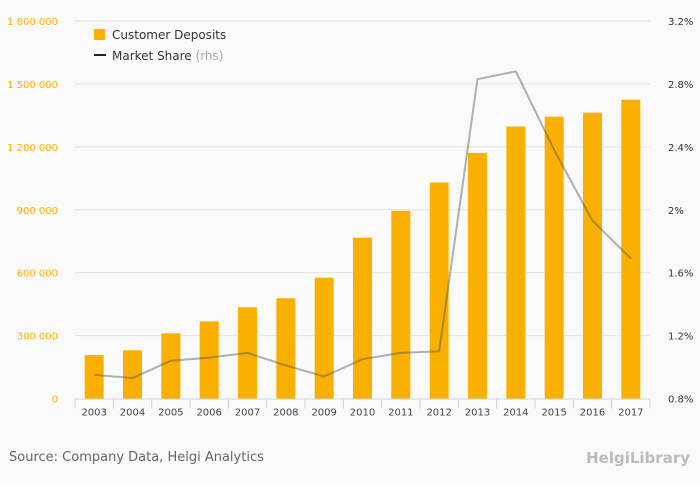 This screenshot has width=700, height=483. What do you see at coordinates (554, 257) in the screenshot?
I see `bar-2015` at bounding box center [554, 257].